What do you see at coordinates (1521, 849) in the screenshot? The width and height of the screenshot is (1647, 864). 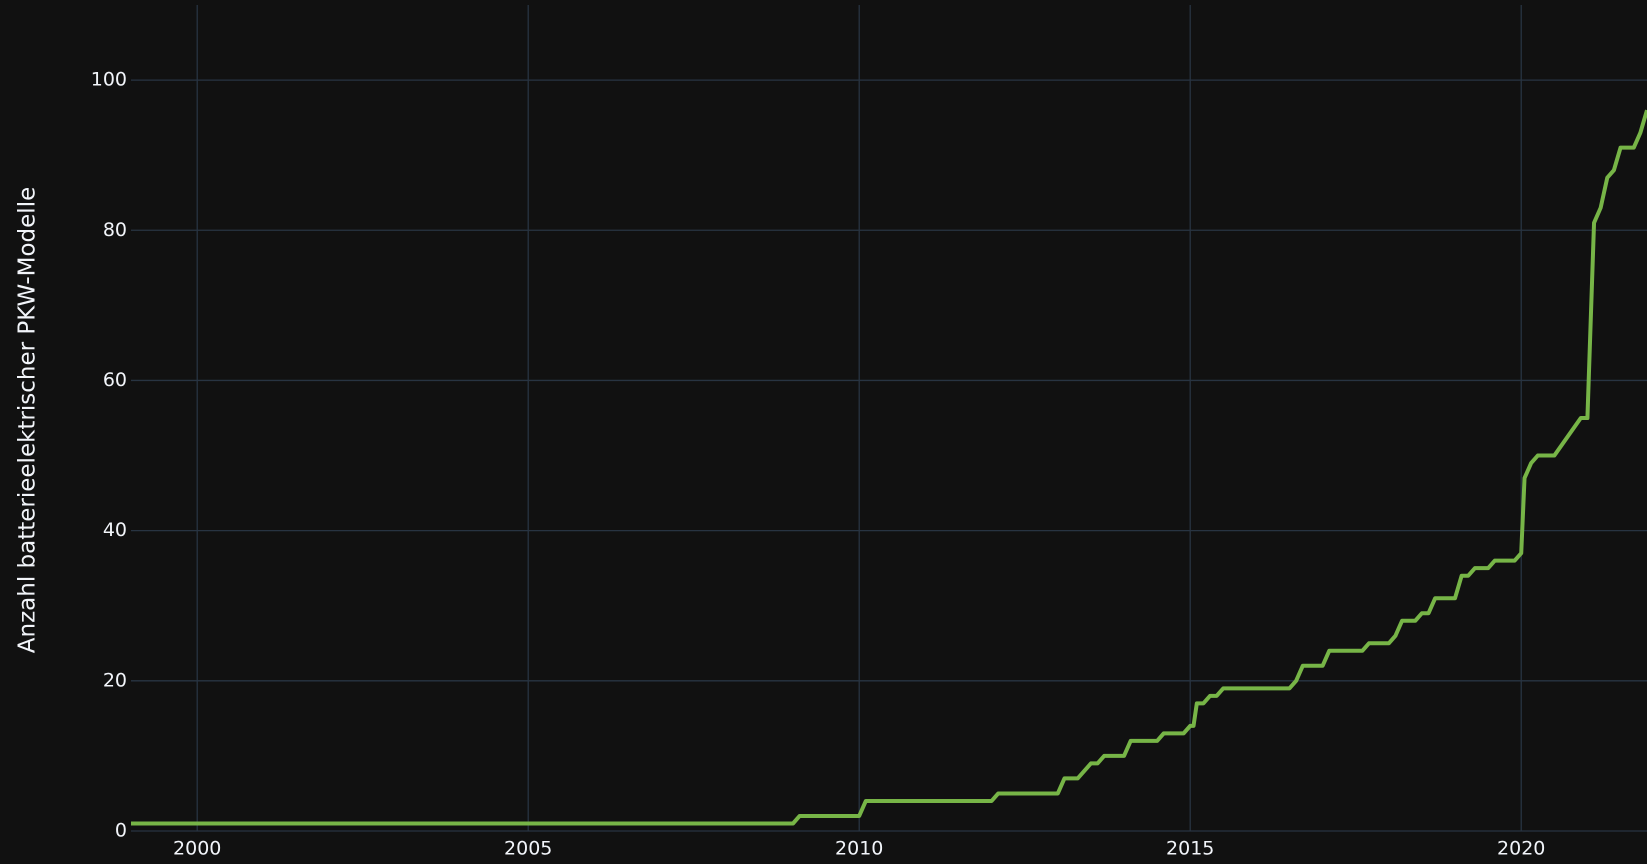 I see `x-tick-label: 2020` at bounding box center [1521, 849].